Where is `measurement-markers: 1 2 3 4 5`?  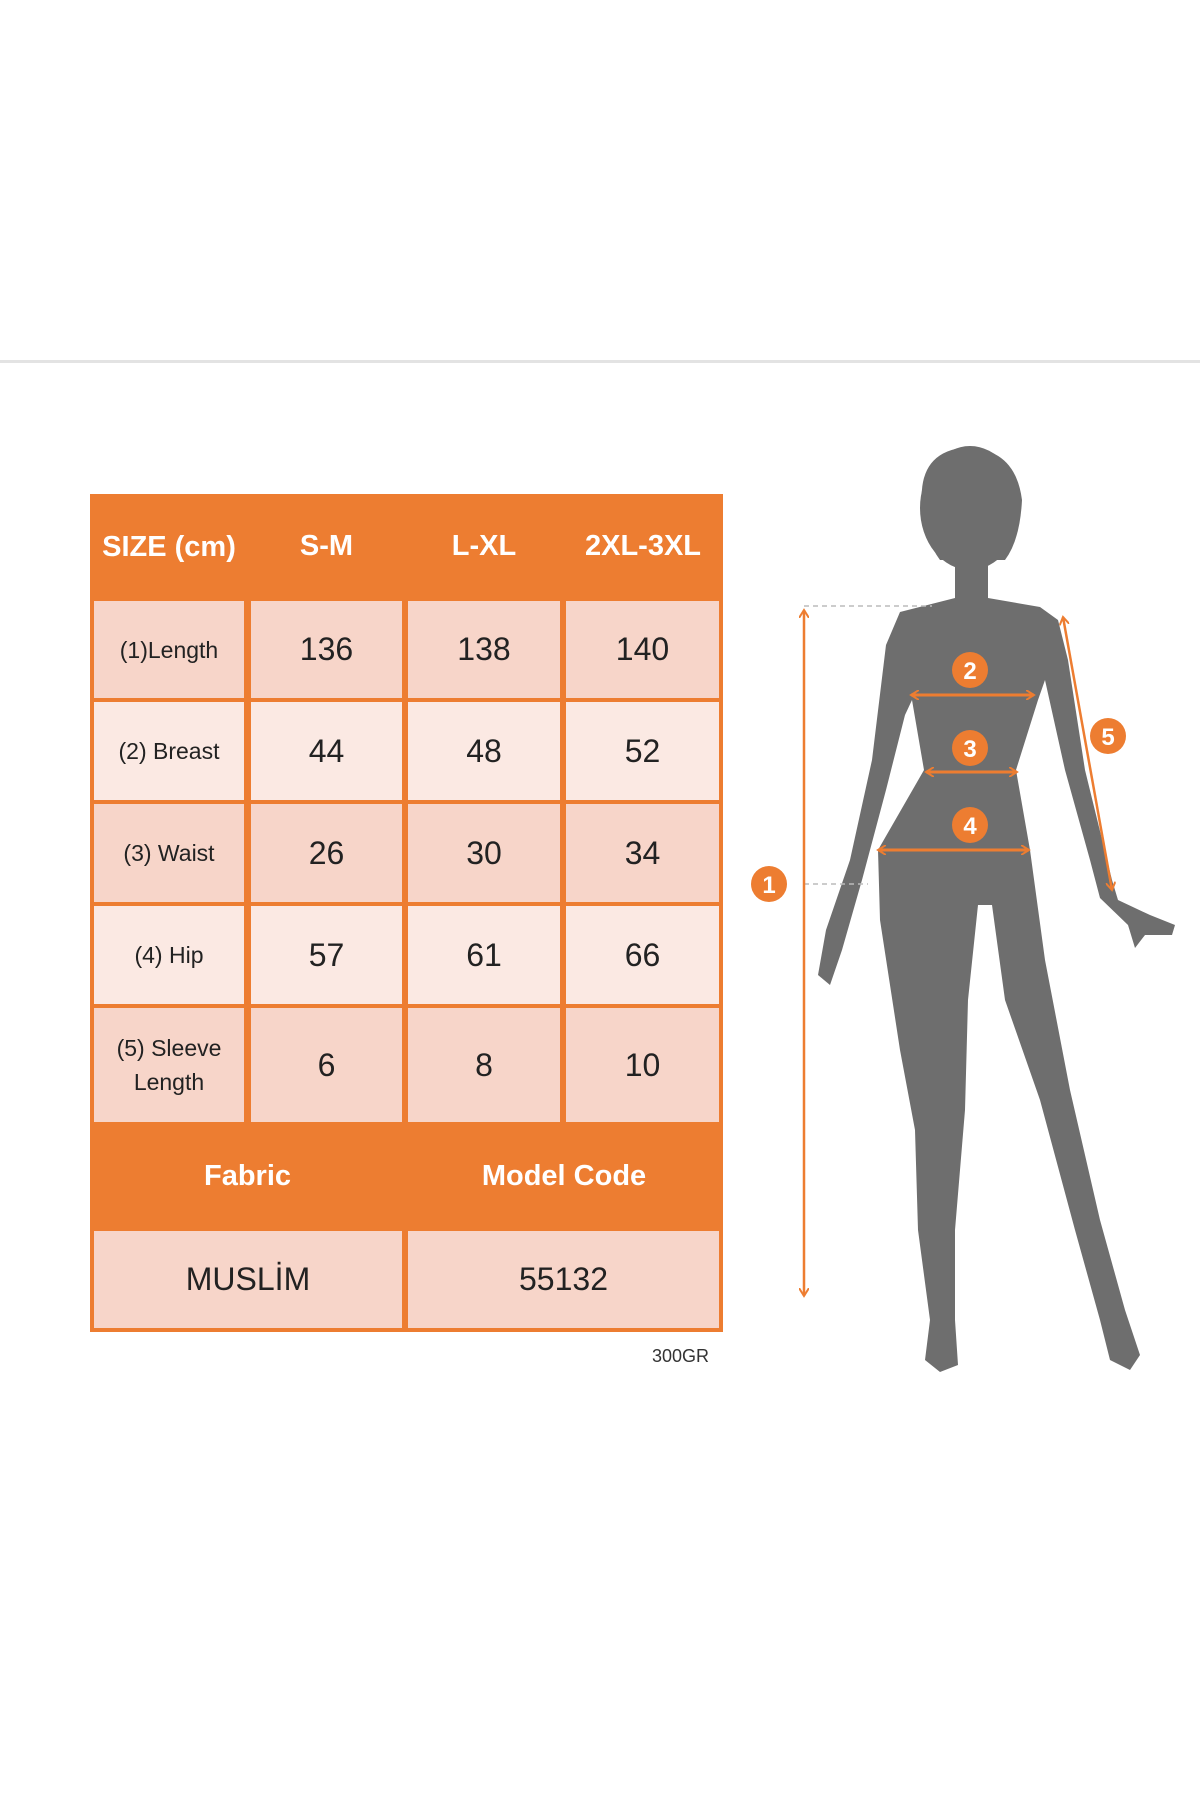 measurement-markers: 1 2 3 4 5 is located at coordinates (938, 950).